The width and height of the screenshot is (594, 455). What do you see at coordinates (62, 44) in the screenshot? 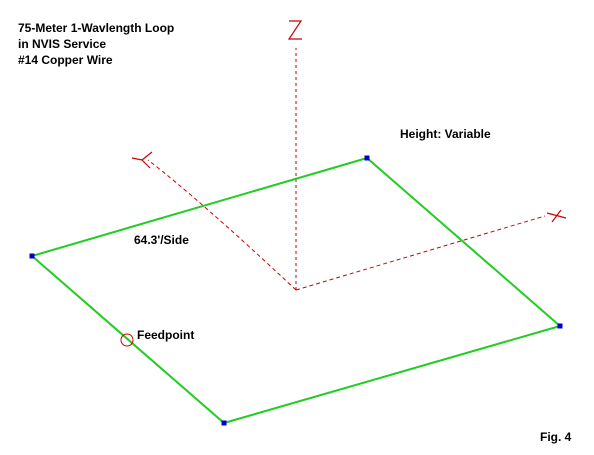
I see `title-line: in NVIS Service` at bounding box center [62, 44].